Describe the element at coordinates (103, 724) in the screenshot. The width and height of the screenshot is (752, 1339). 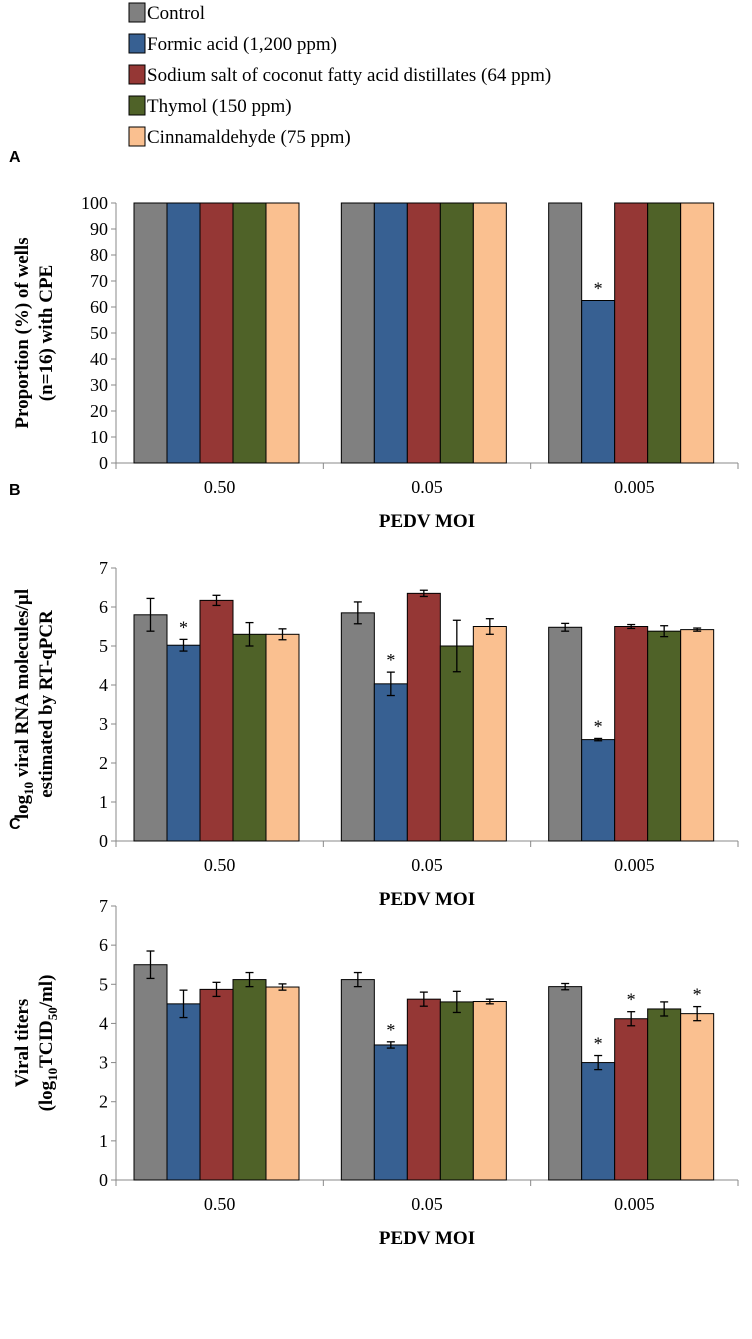
I see `y-tick-label-b: 3` at that location.